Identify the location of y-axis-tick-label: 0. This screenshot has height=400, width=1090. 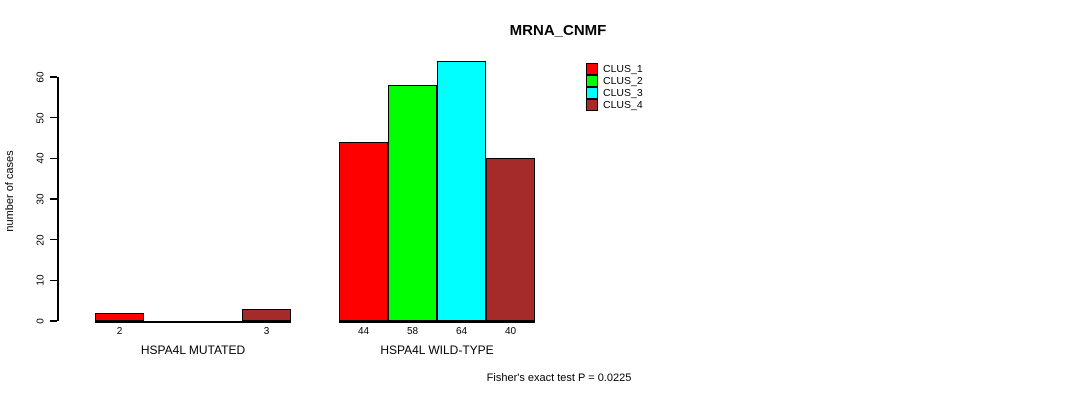
(41, 321).